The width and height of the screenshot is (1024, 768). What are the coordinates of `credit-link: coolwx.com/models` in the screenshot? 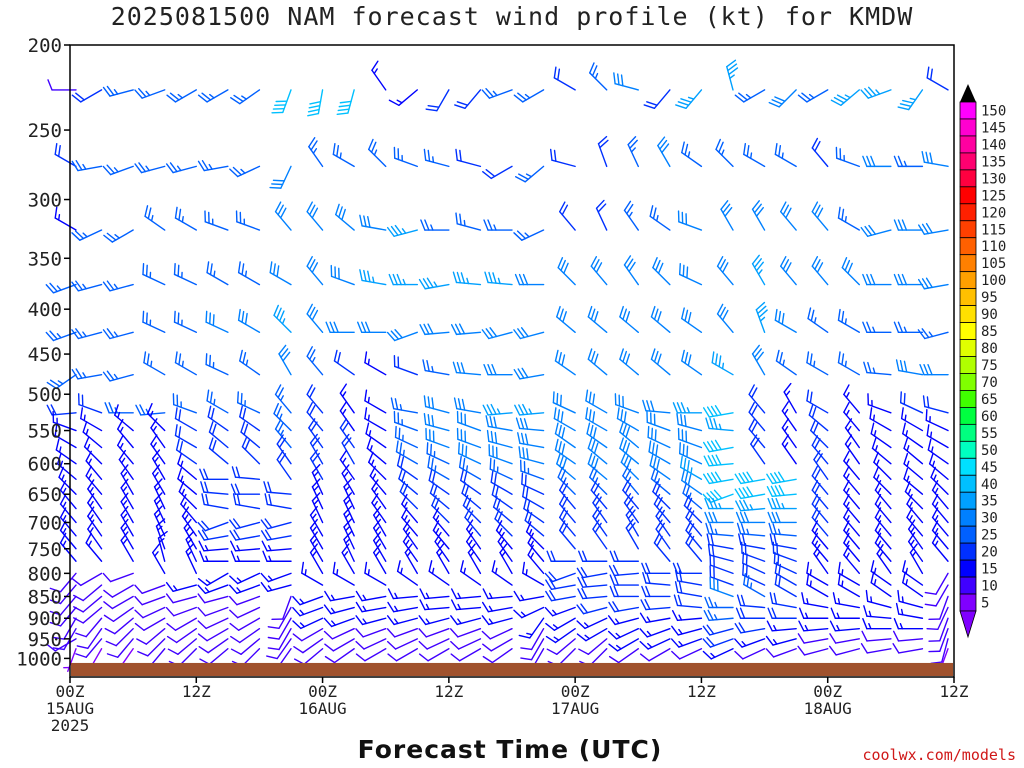 It's located at (939, 755).